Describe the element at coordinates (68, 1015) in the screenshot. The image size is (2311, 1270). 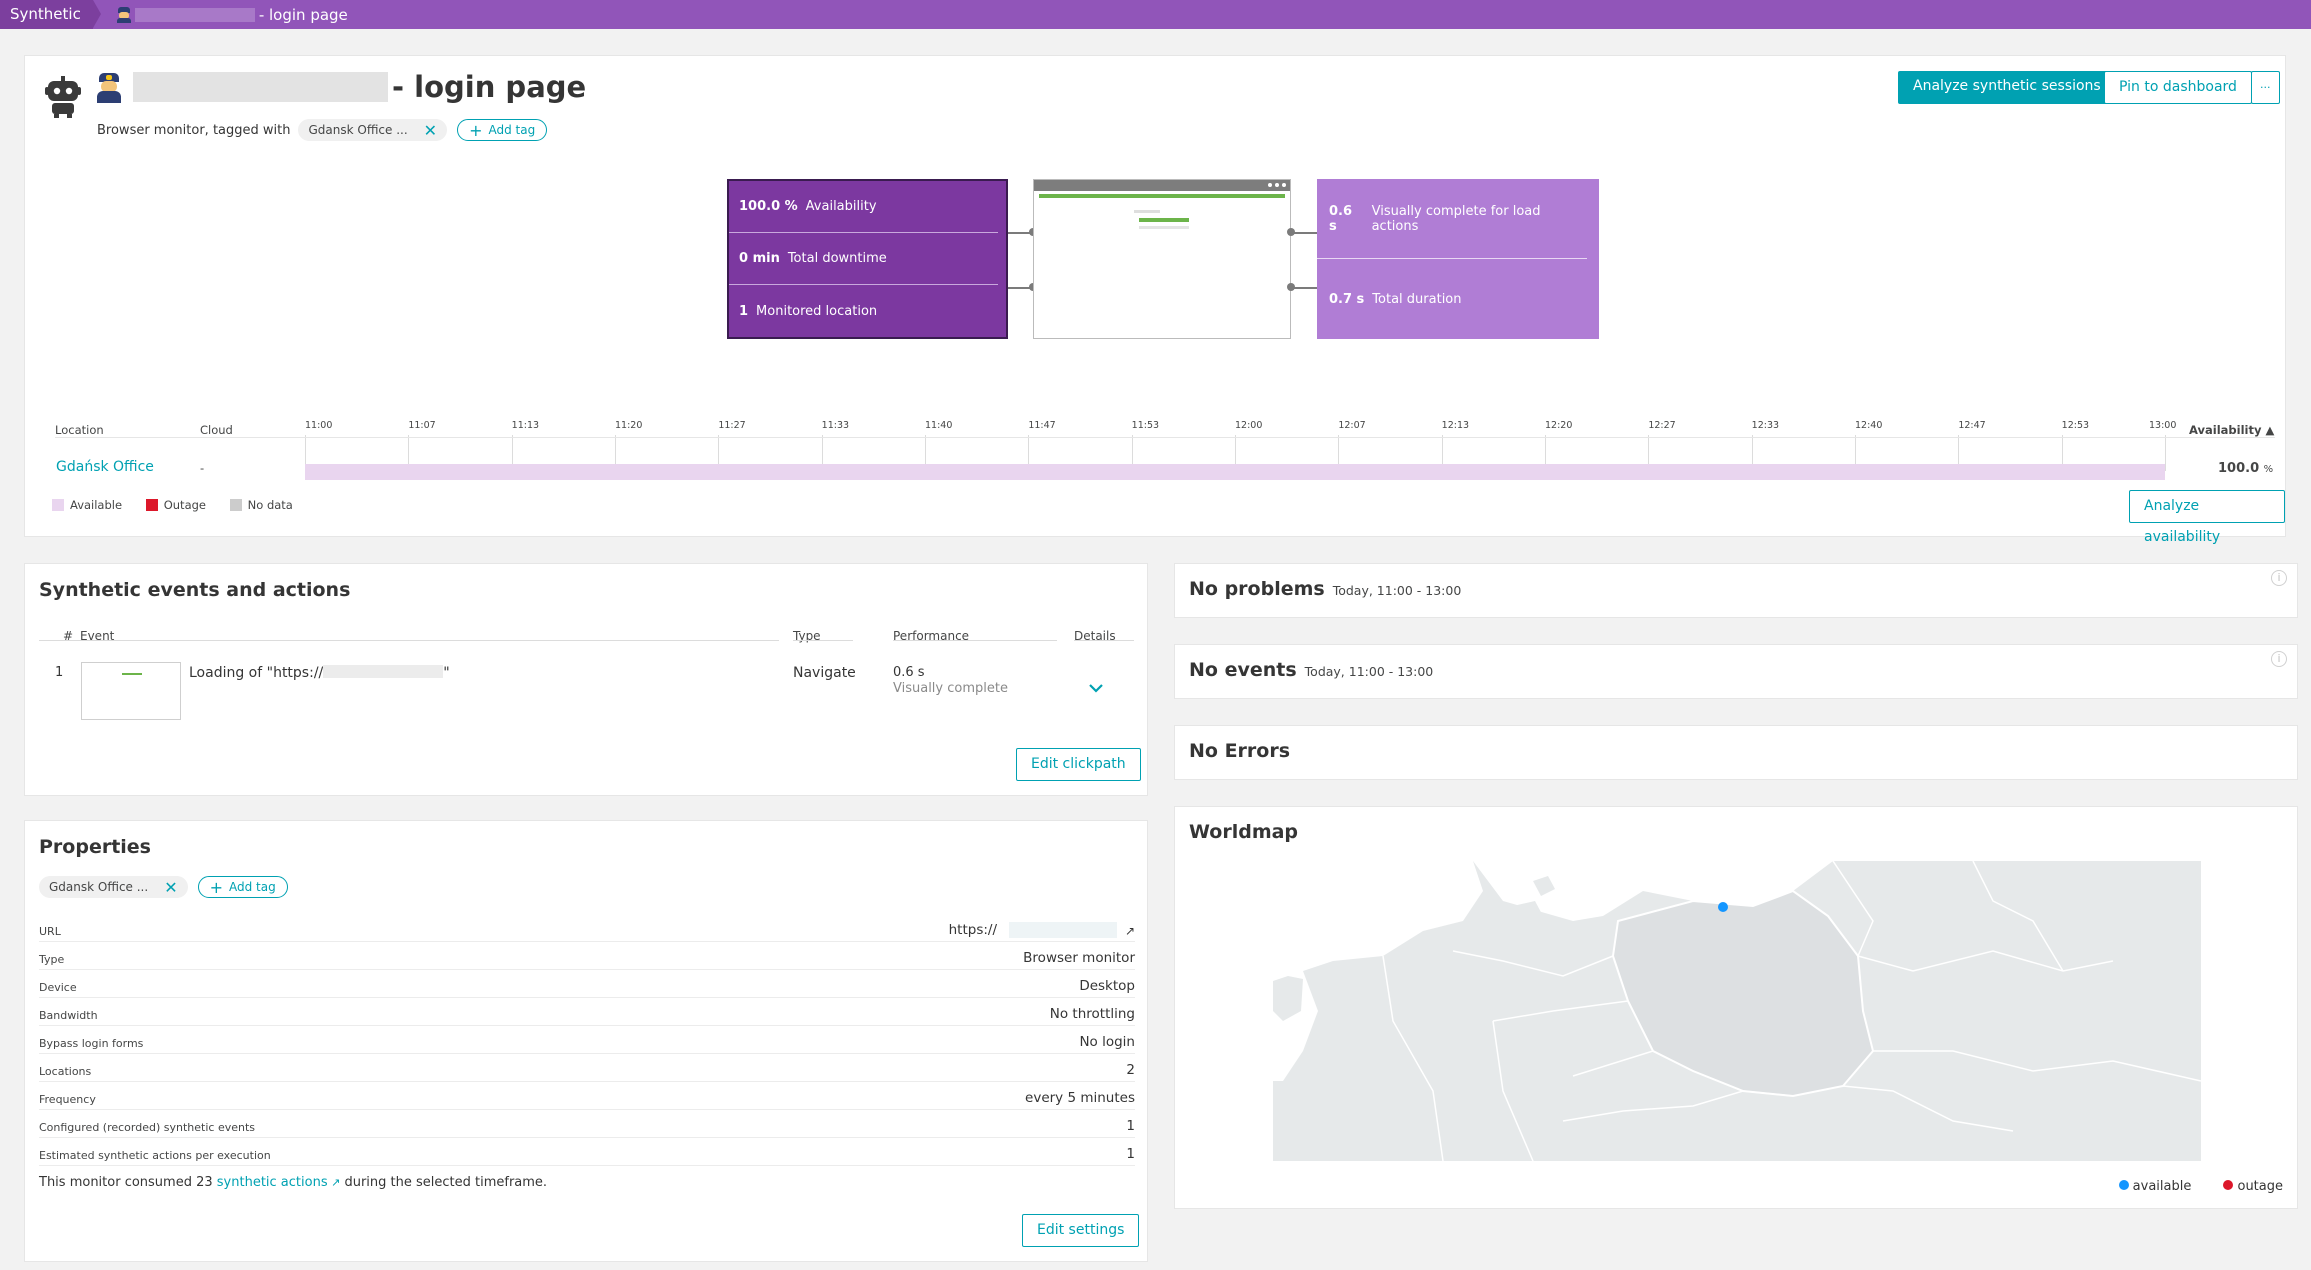
I see `property-key: Bandwidth` at that location.